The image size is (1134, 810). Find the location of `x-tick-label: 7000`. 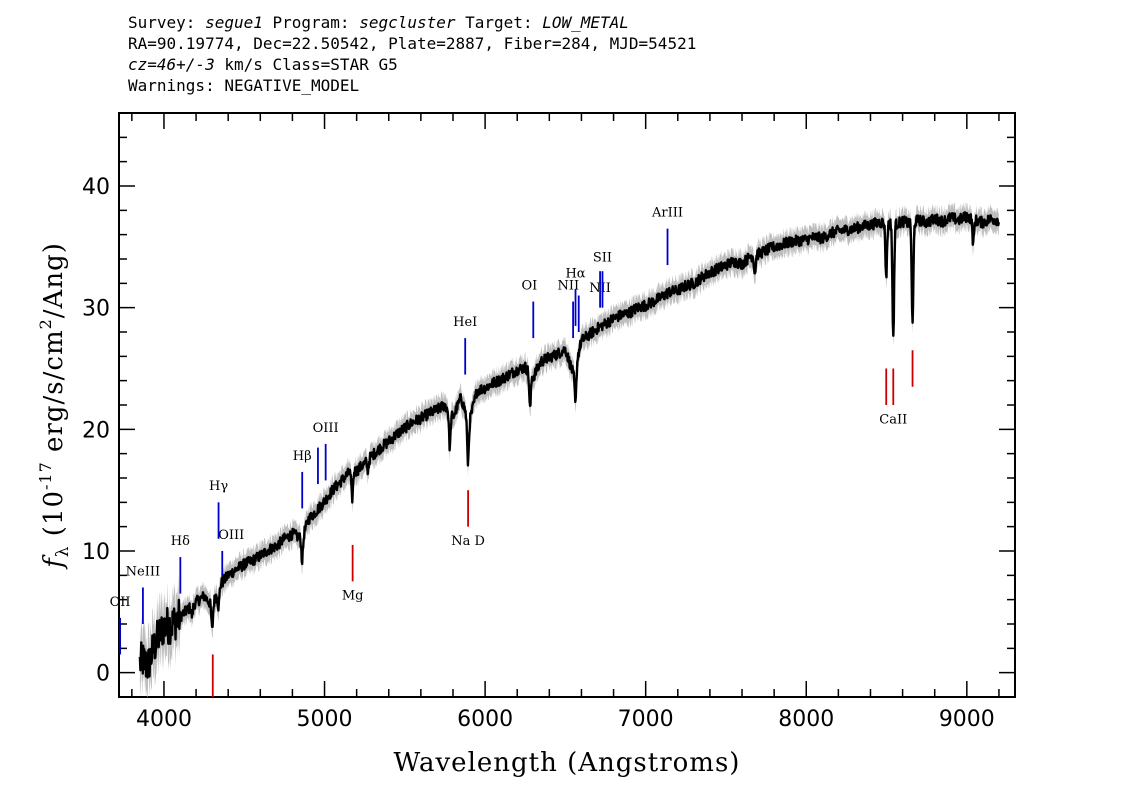

x-tick-label: 7000 is located at coordinates (646, 719).